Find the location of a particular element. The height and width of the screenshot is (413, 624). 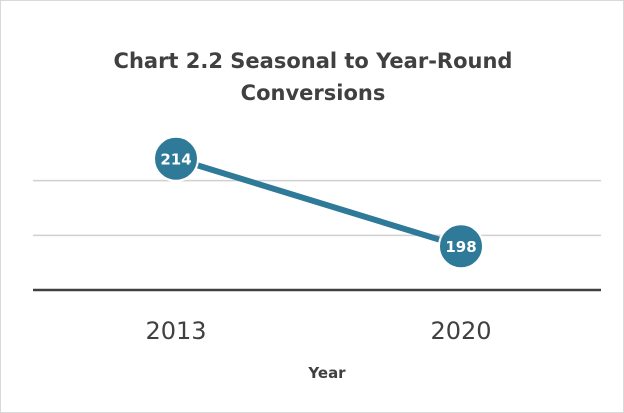

x-tick-label-2013: 2013 is located at coordinates (175, 331).